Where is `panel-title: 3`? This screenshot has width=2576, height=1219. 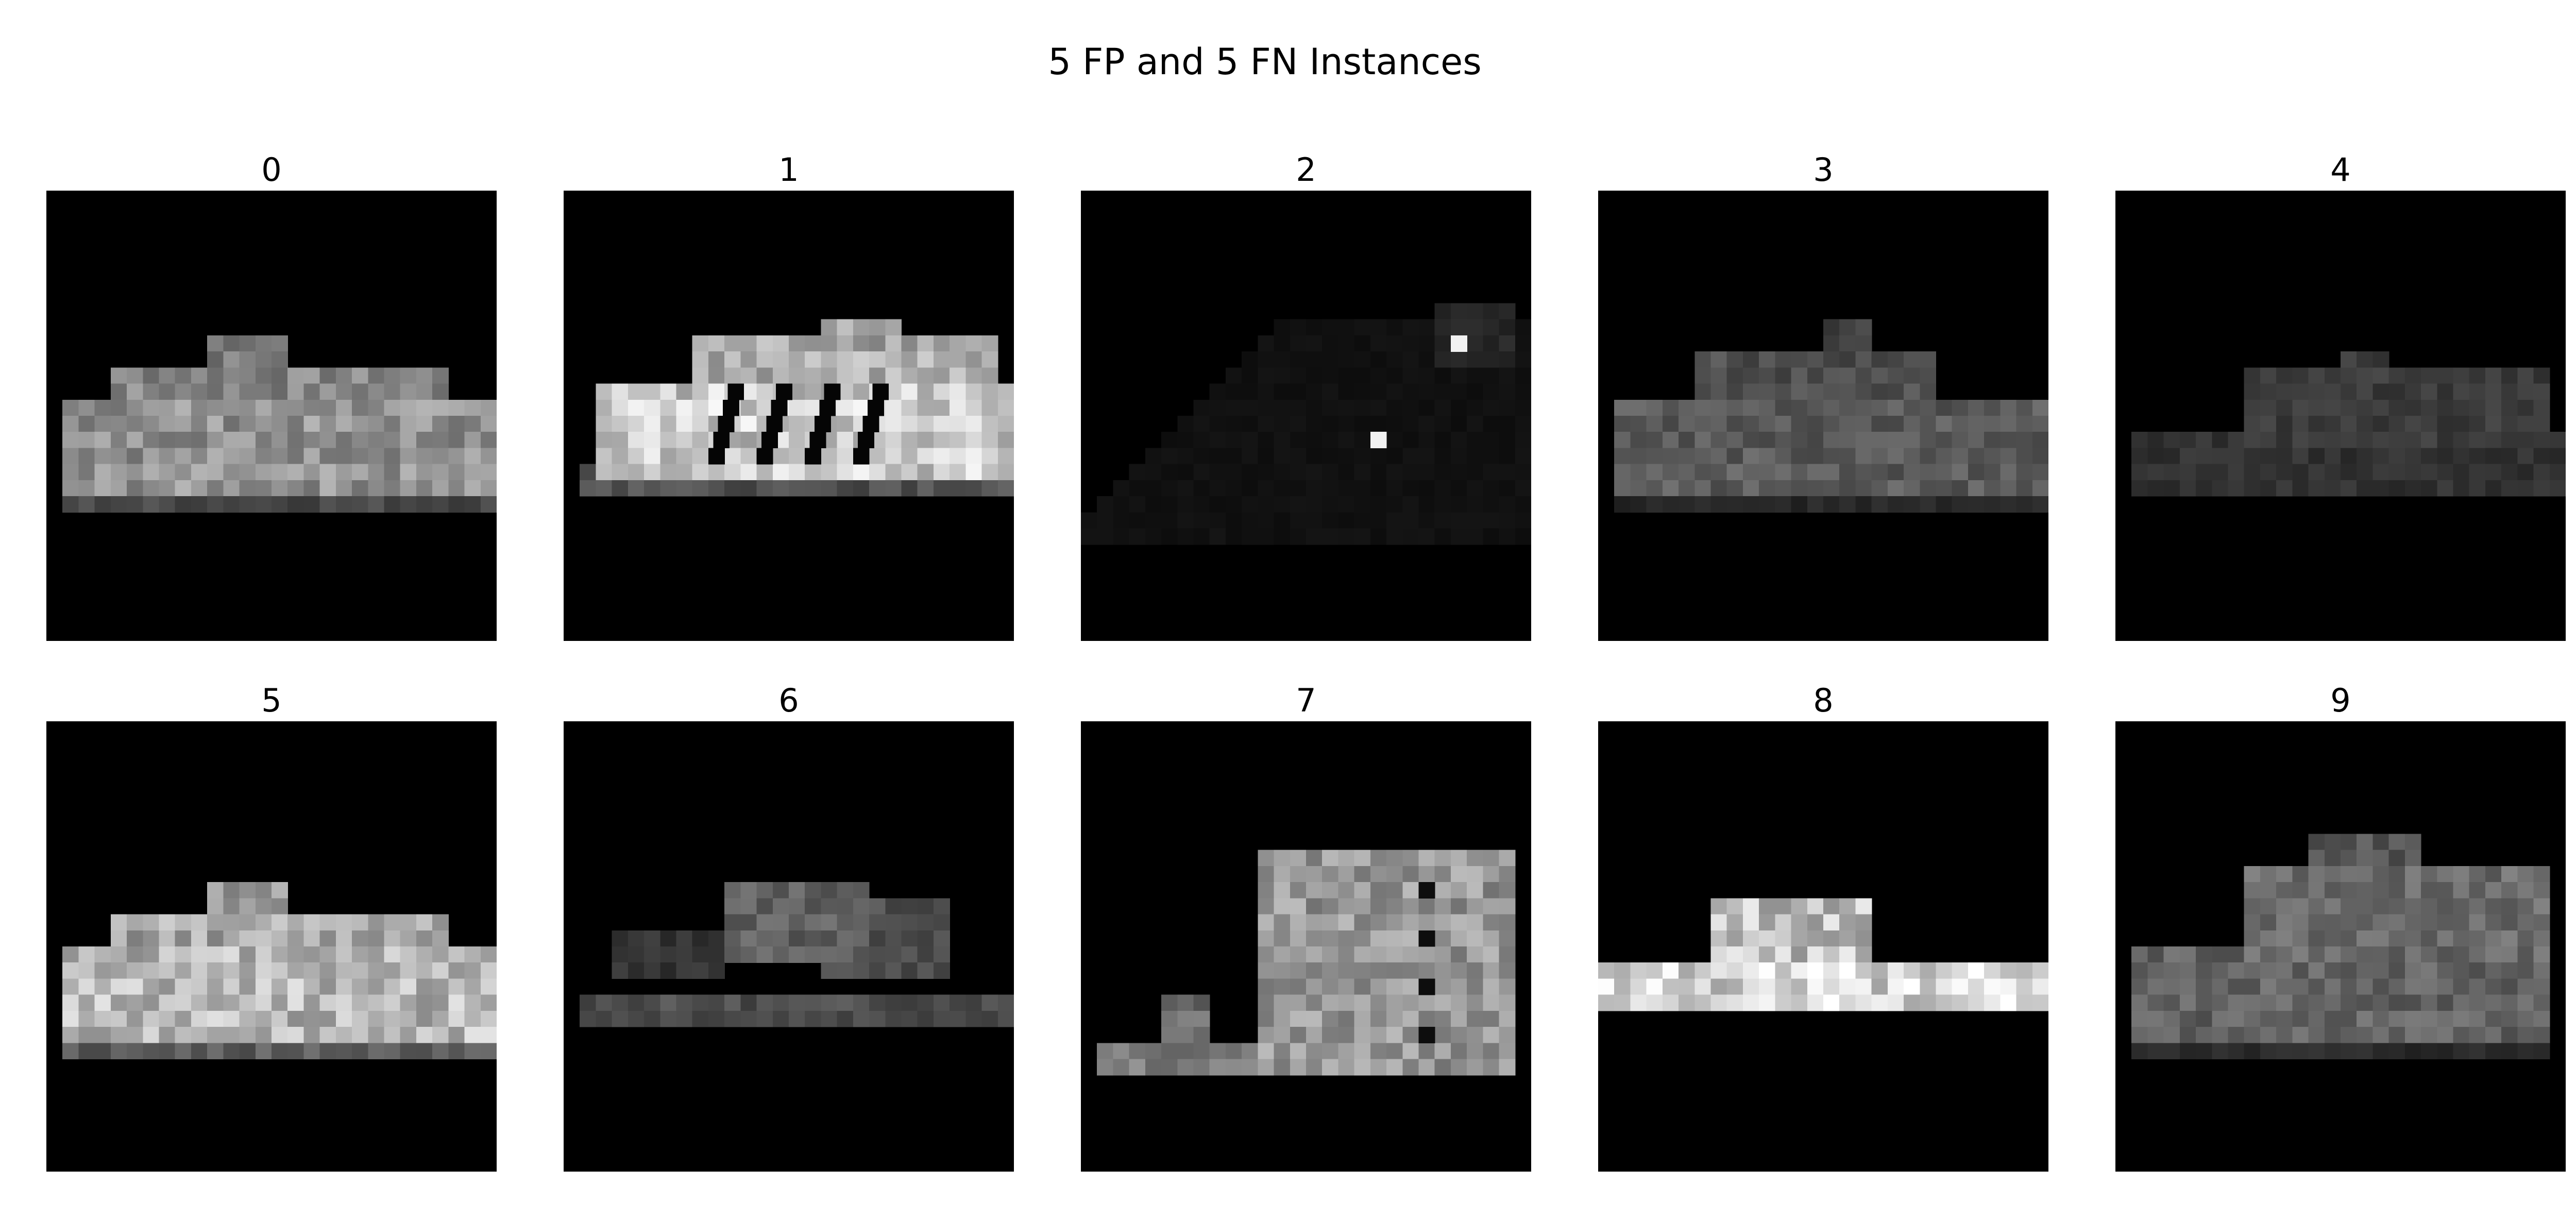
panel-title: 3 is located at coordinates (1823, 170).